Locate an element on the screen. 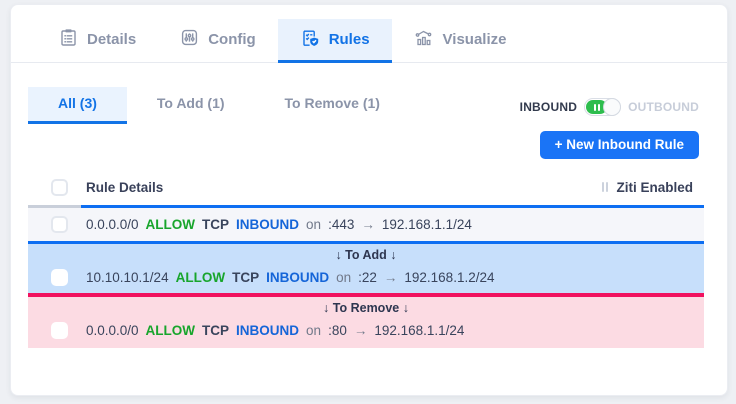  main-tab-bar: Details Config is located at coordinates (369, 34).